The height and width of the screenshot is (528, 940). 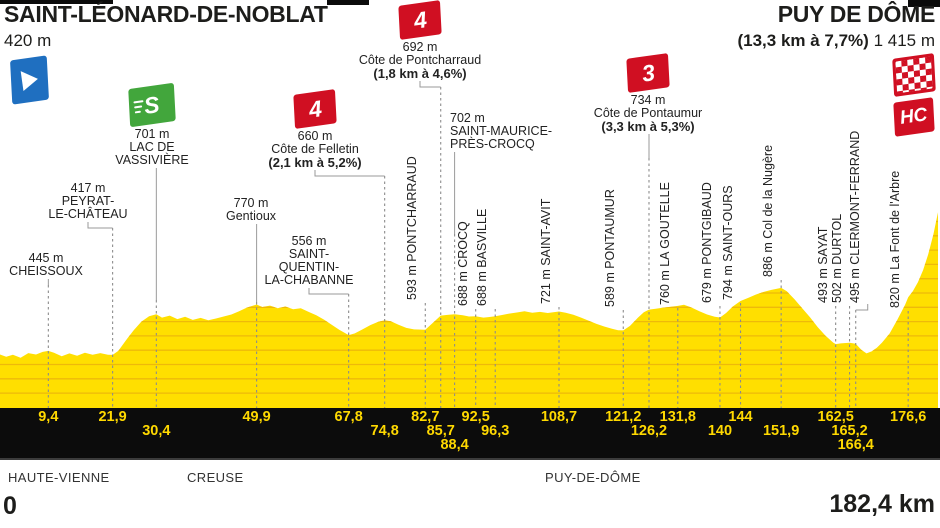 I want to click on start-elevation: 420 m, so click(x=28, y=40).